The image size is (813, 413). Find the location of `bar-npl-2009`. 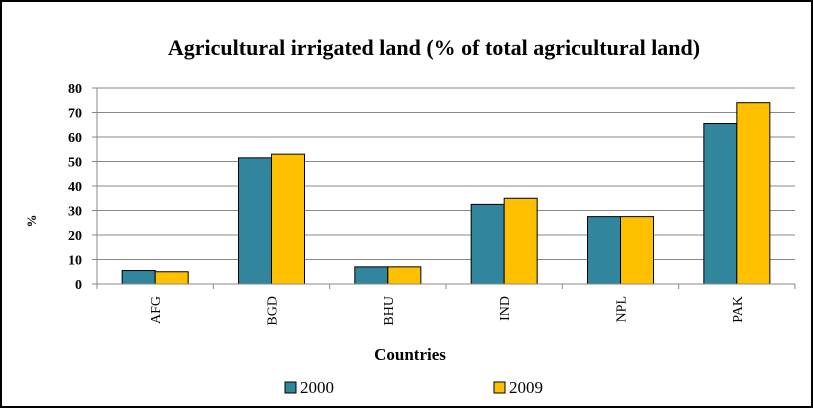

bar-npl-2009 is located at coordinates (637, 250).